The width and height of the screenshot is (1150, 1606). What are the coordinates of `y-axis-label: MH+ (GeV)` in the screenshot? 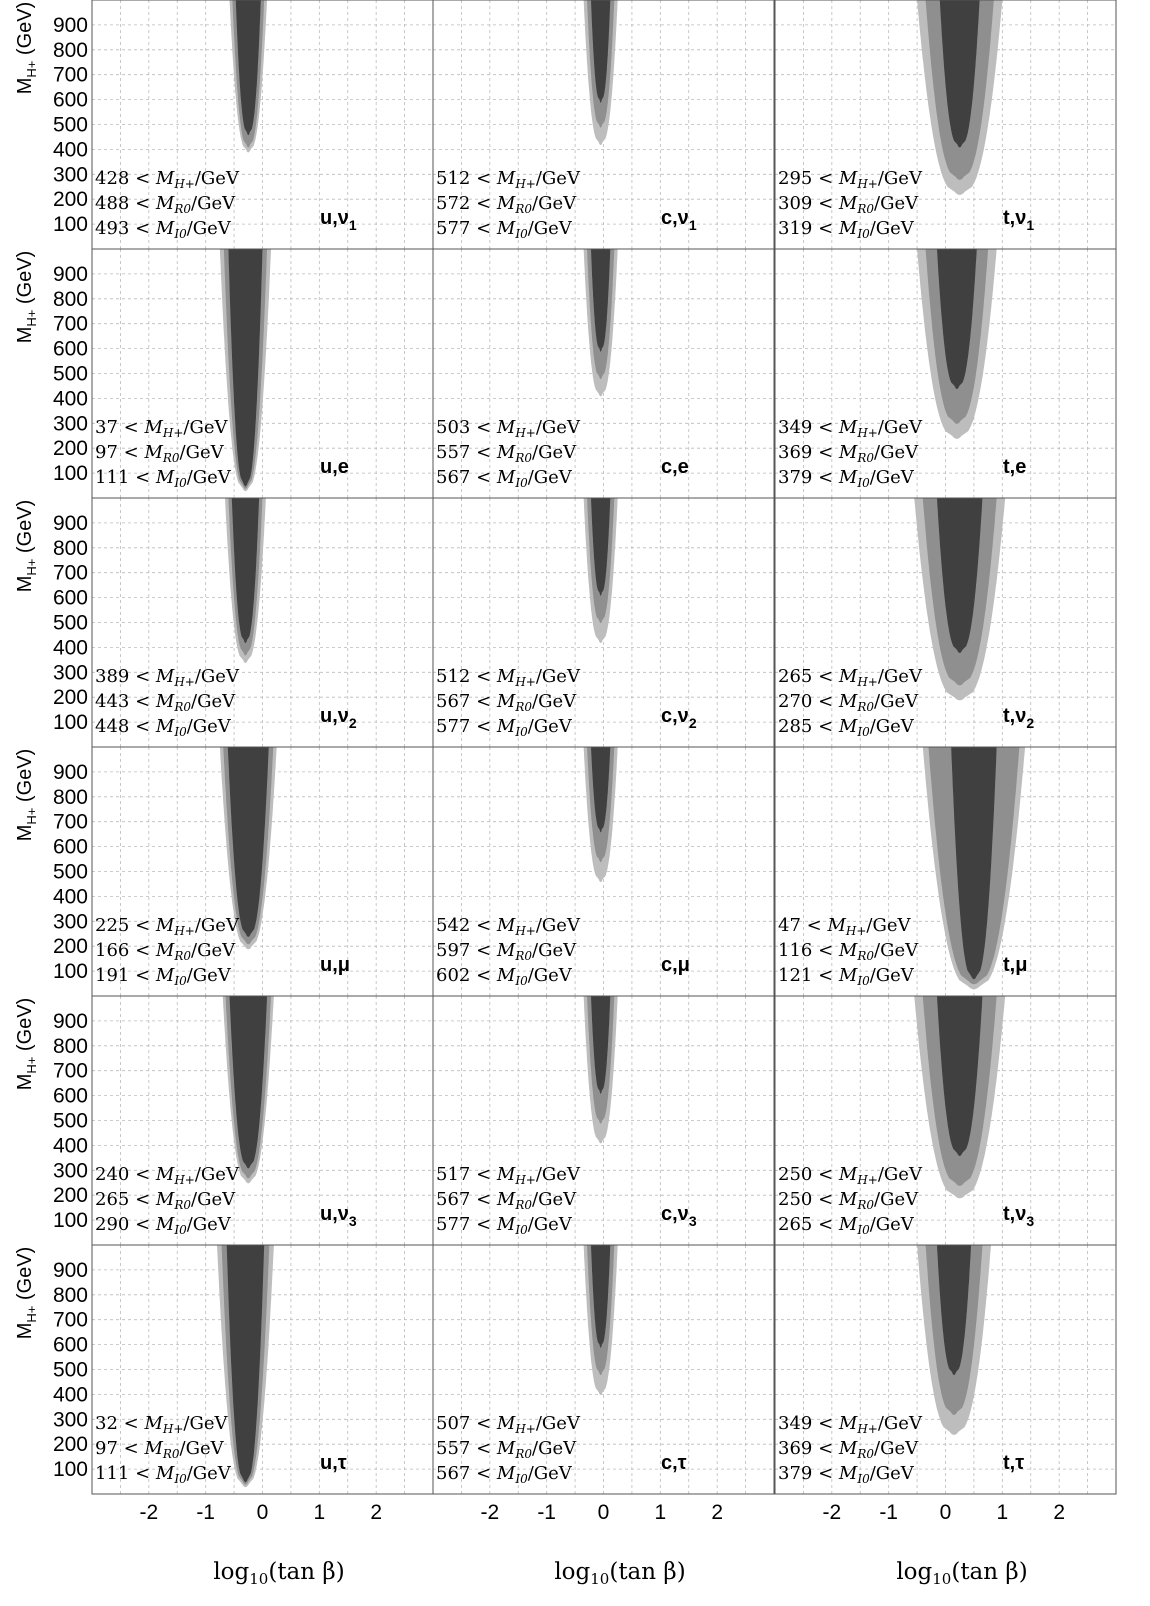 It's located at (26, 1293).